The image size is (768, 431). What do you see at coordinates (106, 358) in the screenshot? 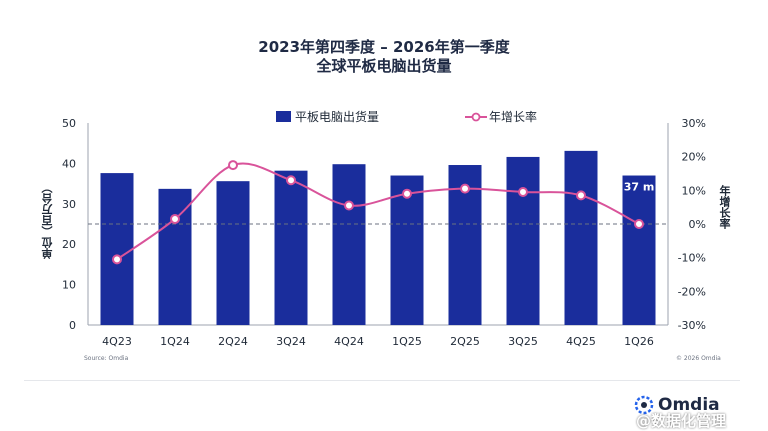
I see `source-note: Source: Omdia` at bounding box center [106, 358].